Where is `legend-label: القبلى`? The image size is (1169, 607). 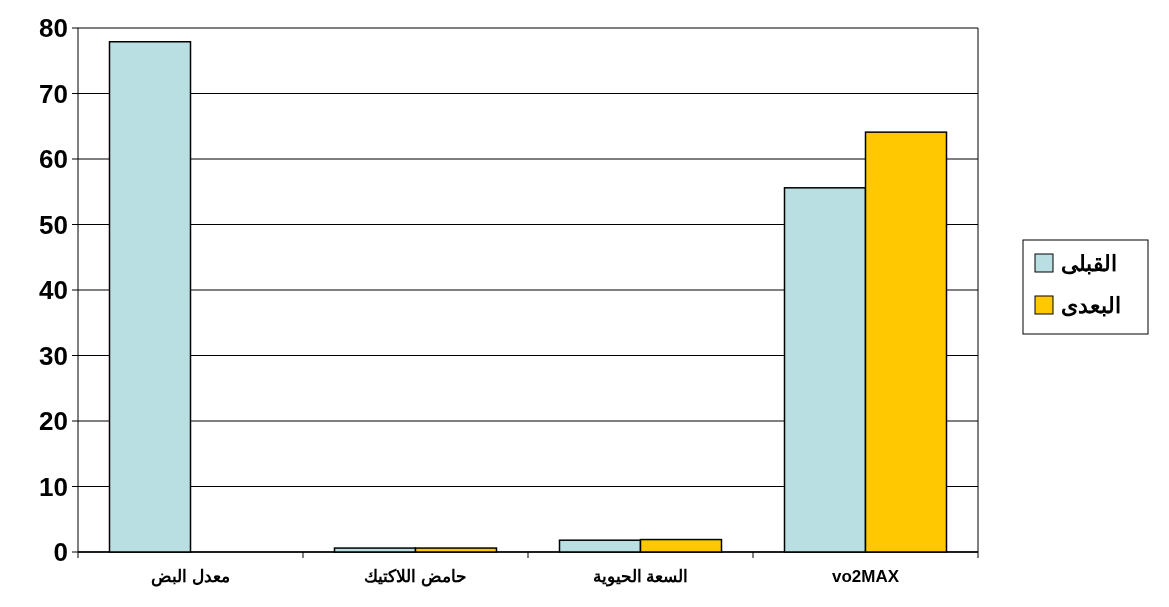 legend-label: القبلى is located at coordinates (1089, 263).